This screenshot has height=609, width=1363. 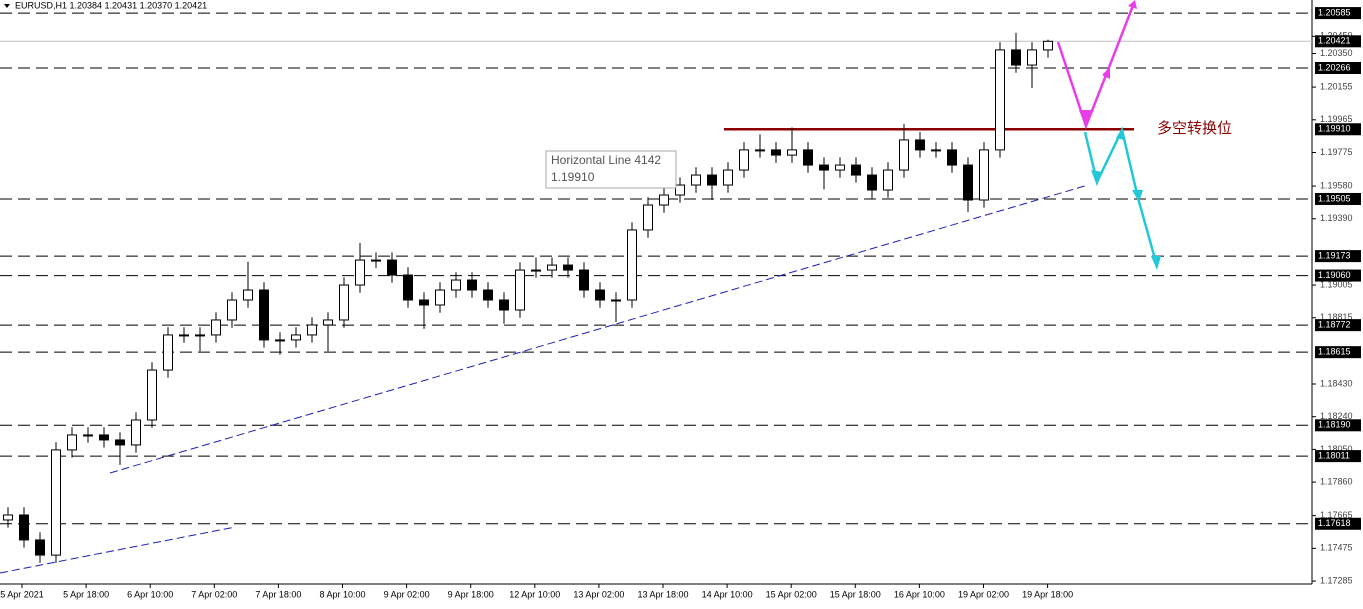 I want to click on y-tick-label: 1.17665, so click(x=1336, y=515).